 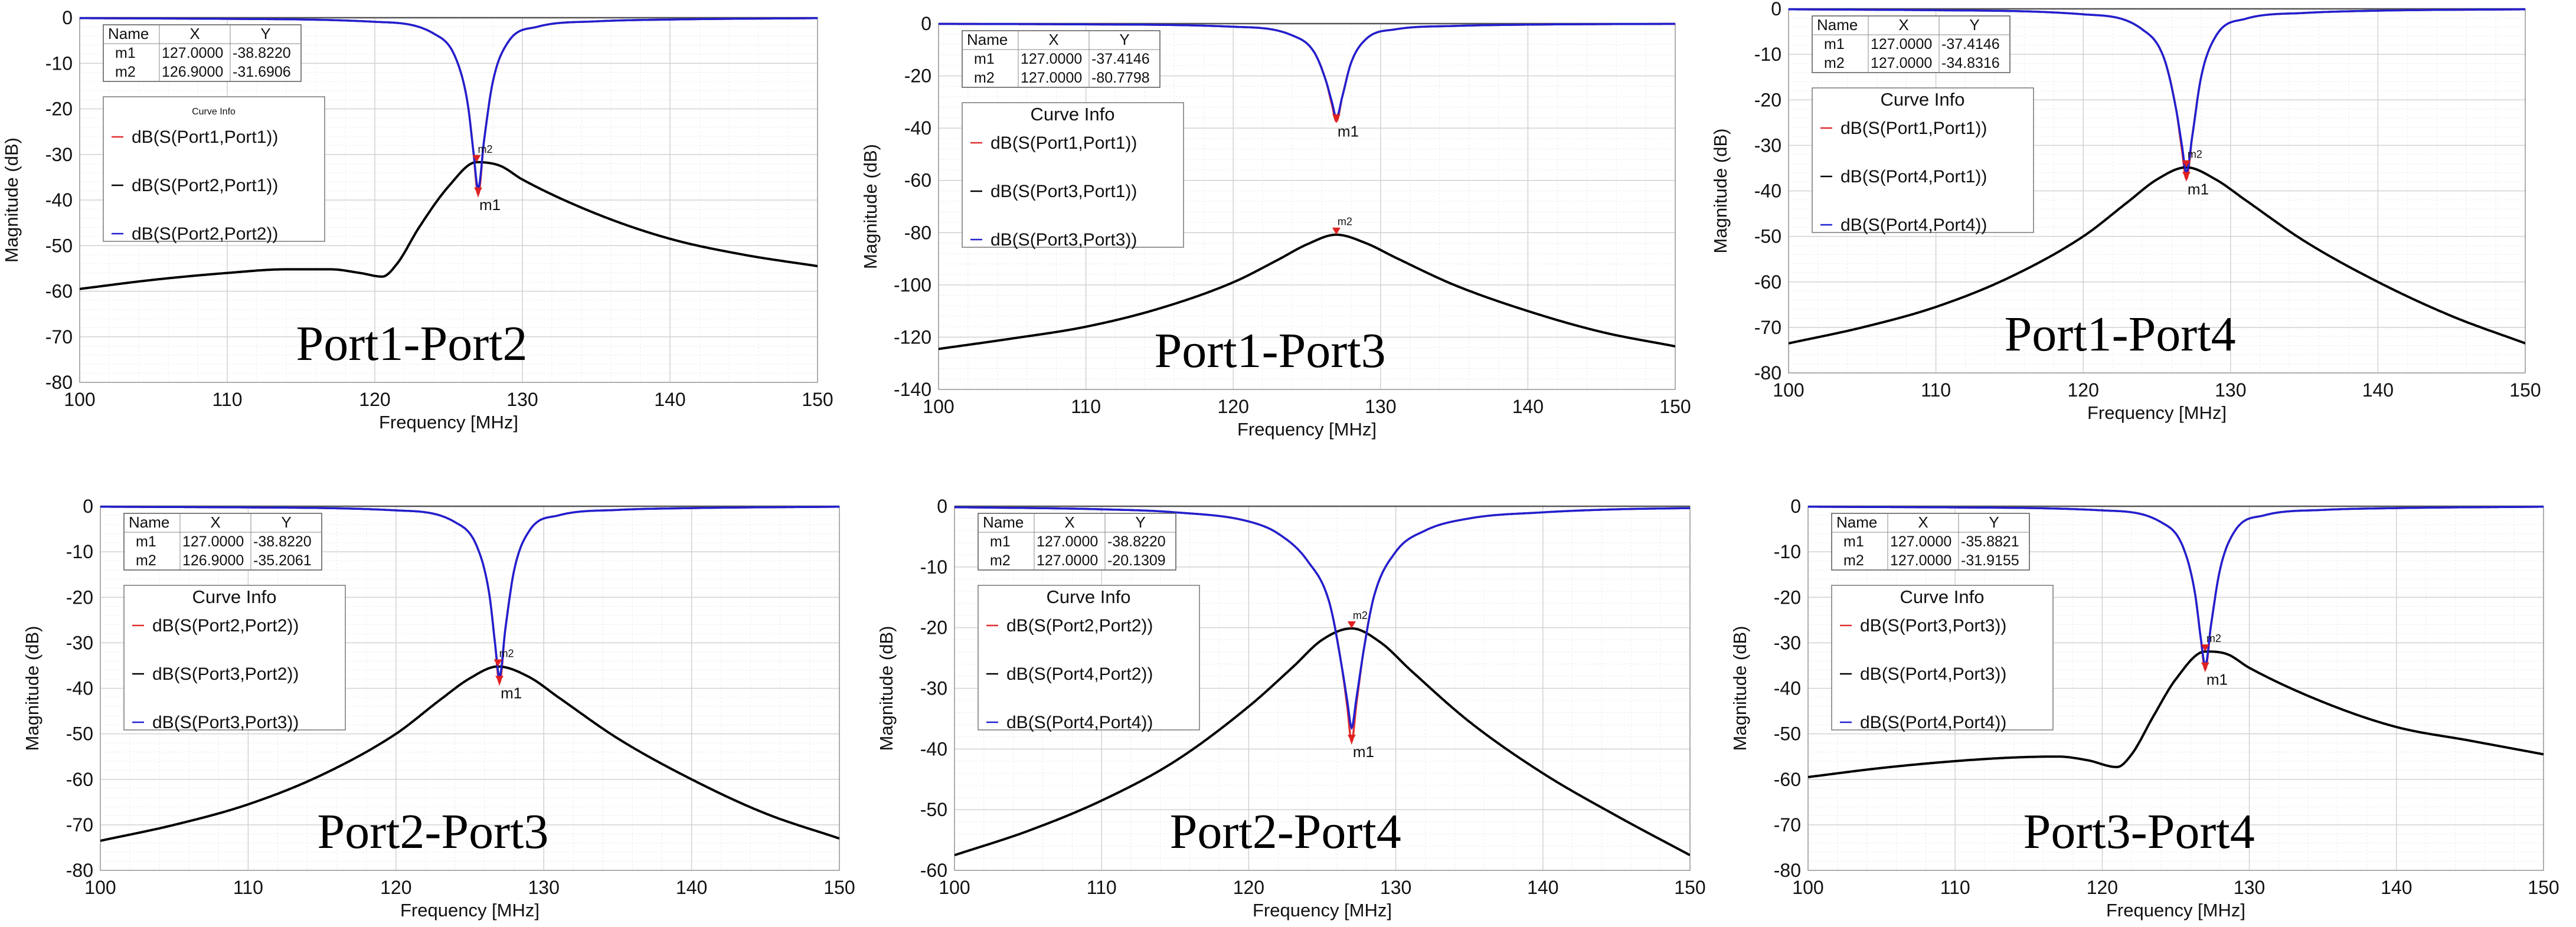 What do you see at coordinates (1285, 831) in the screenshot?
I see `chart-title: Port2-Port4` at bounding box center [1285, 831].